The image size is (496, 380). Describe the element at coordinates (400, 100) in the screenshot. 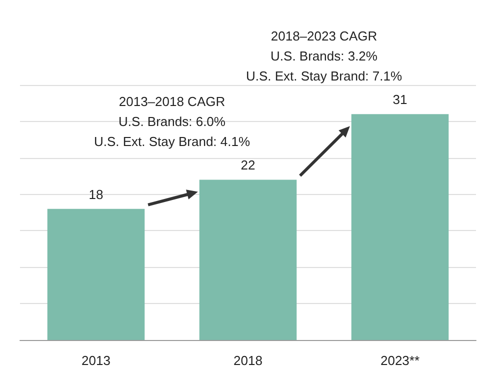

I see `data-label: 31` at that location.